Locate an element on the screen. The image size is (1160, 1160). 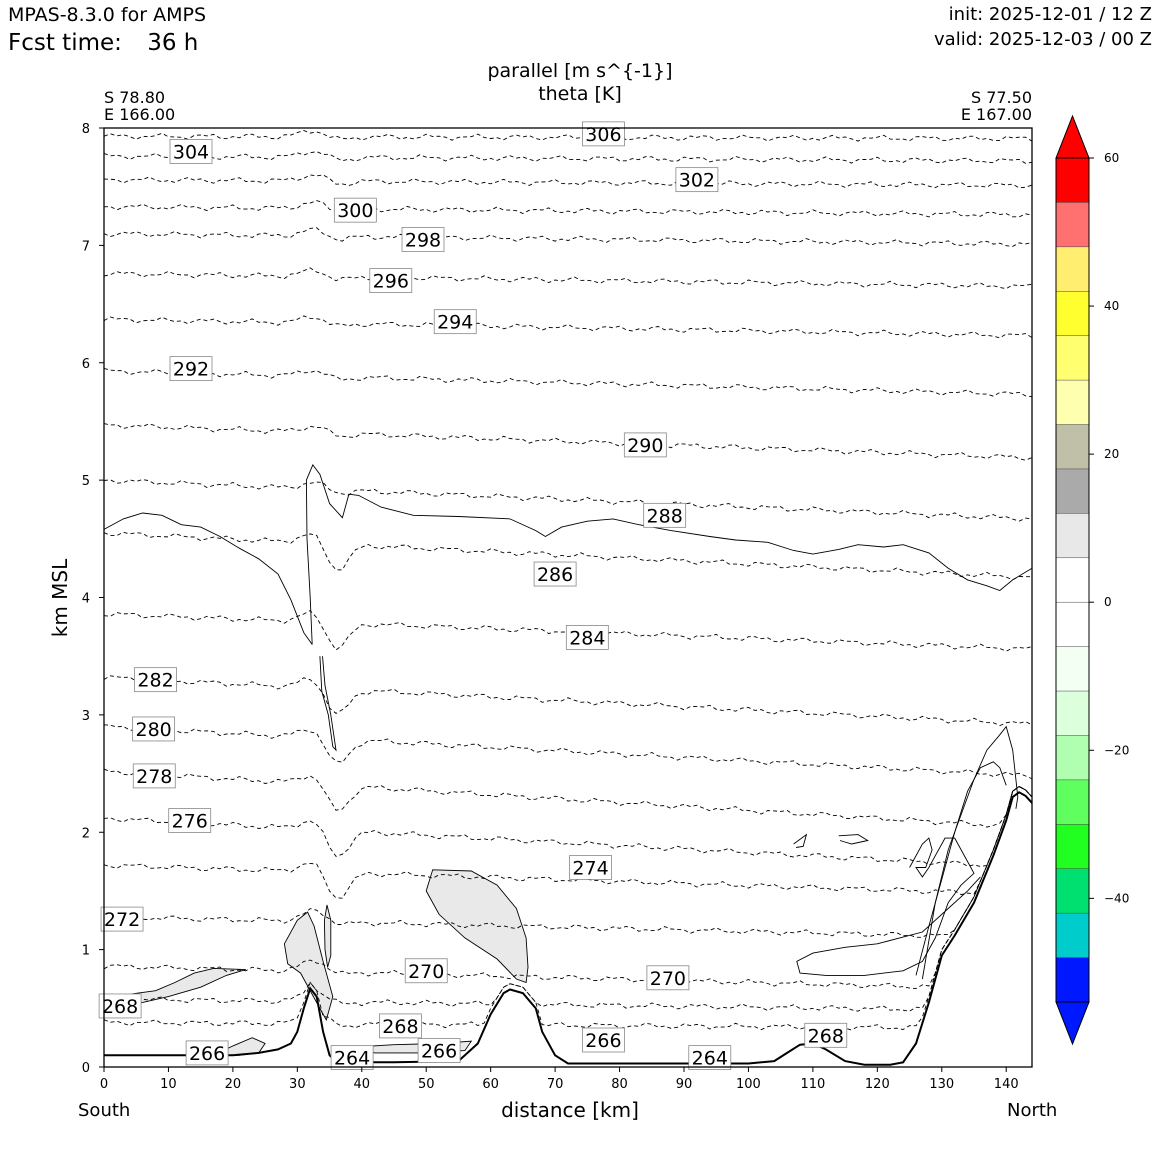
theta-label-text: 296 is located at coordinates (391, 282).